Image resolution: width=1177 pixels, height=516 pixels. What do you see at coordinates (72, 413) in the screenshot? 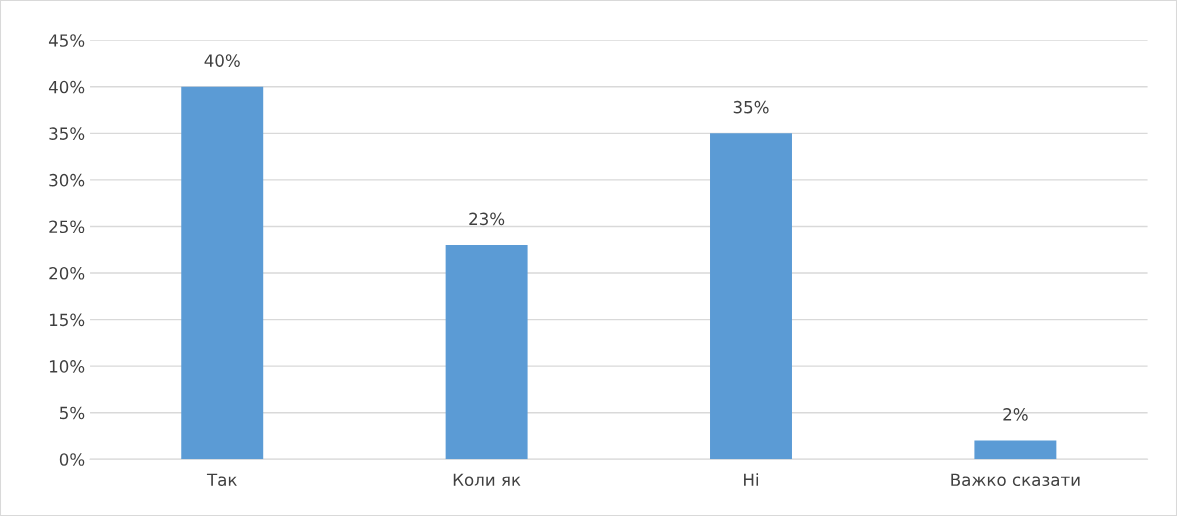
I see `y-tick-label: 5%` at bounding box center [72, 413].